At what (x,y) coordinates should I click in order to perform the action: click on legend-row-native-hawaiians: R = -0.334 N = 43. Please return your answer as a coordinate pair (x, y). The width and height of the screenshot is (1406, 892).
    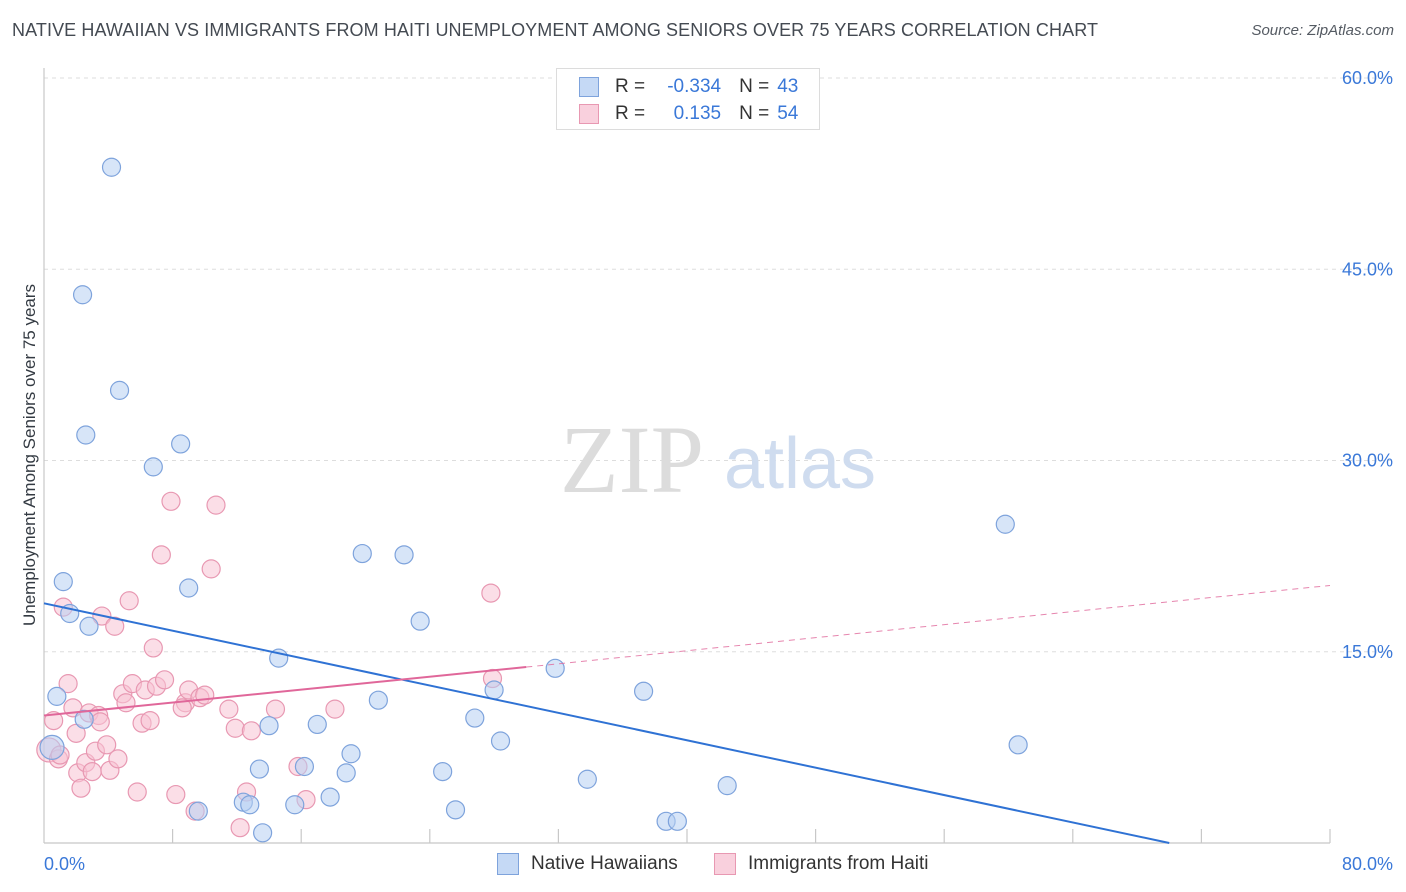
    Looking at the image, I should click on (688, 87).